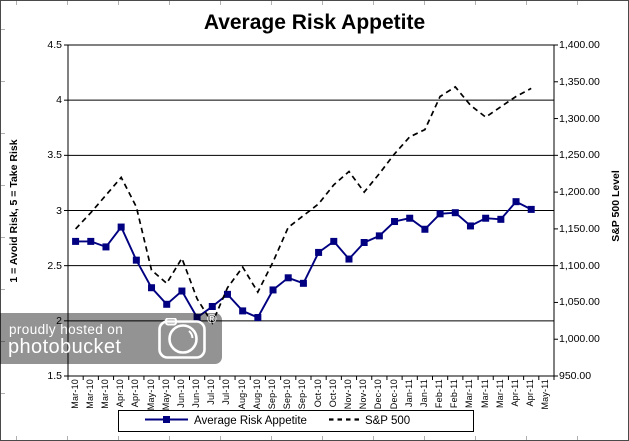  I want to click on right-axis-tick-label: 1,150.00, so click(579, 228).